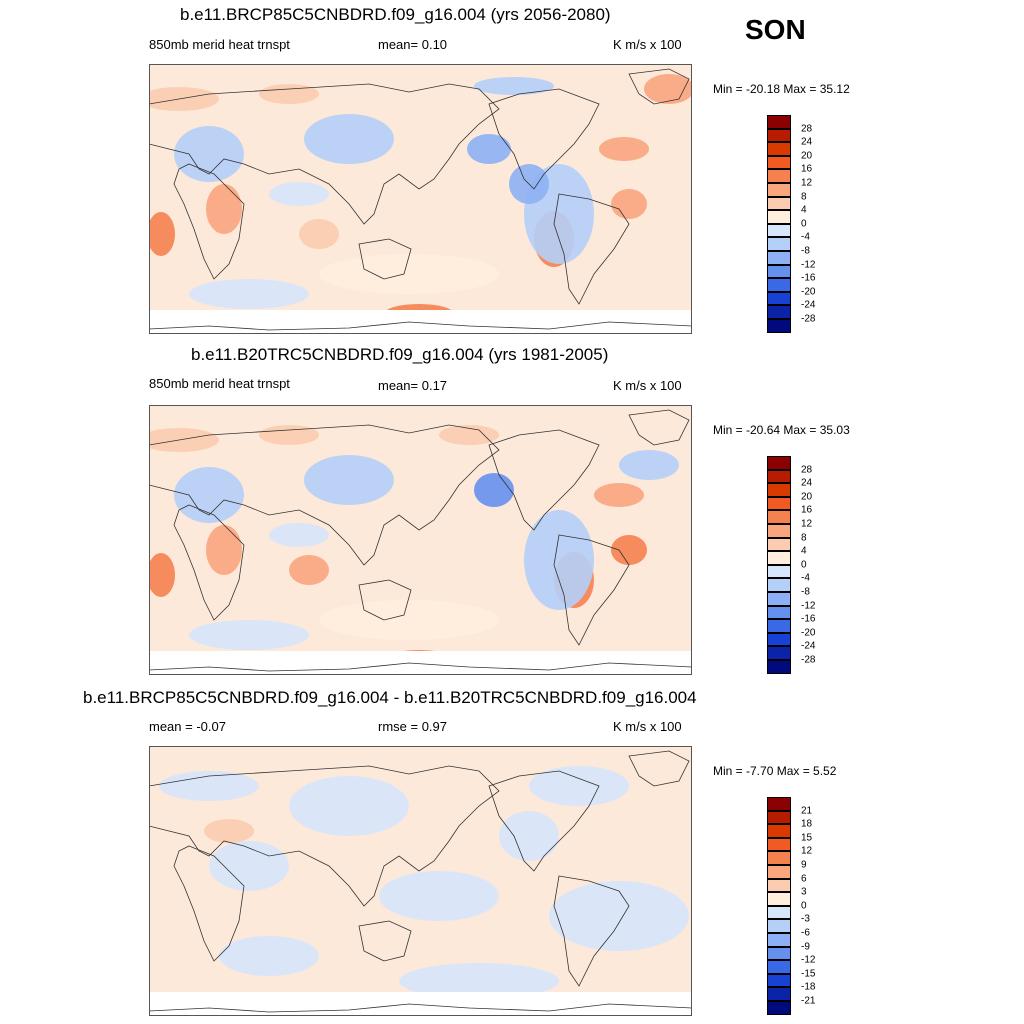 This screenshot has height=1024, width=1024. Describe the element at coordinates (219, 44) in the screenshot. I see `panel-1-variable-label: 850mb merid heat trnspt` at that location.